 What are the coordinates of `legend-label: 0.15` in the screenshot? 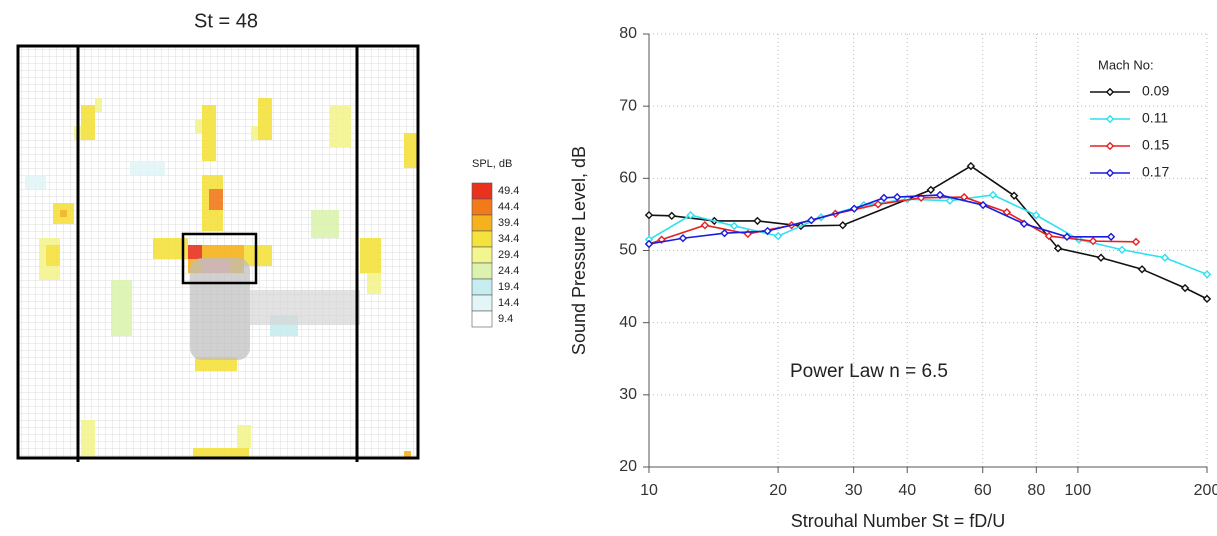 It's located at (1155, 145).